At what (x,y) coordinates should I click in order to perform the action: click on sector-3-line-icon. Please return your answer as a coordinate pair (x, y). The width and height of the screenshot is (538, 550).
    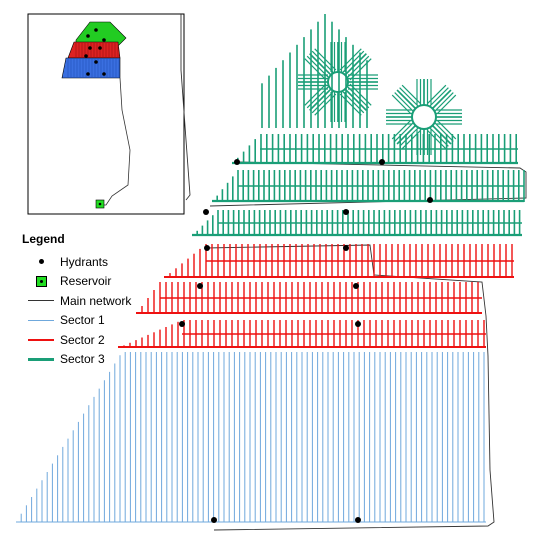
    Looking at the image, I should click on (41, 359).